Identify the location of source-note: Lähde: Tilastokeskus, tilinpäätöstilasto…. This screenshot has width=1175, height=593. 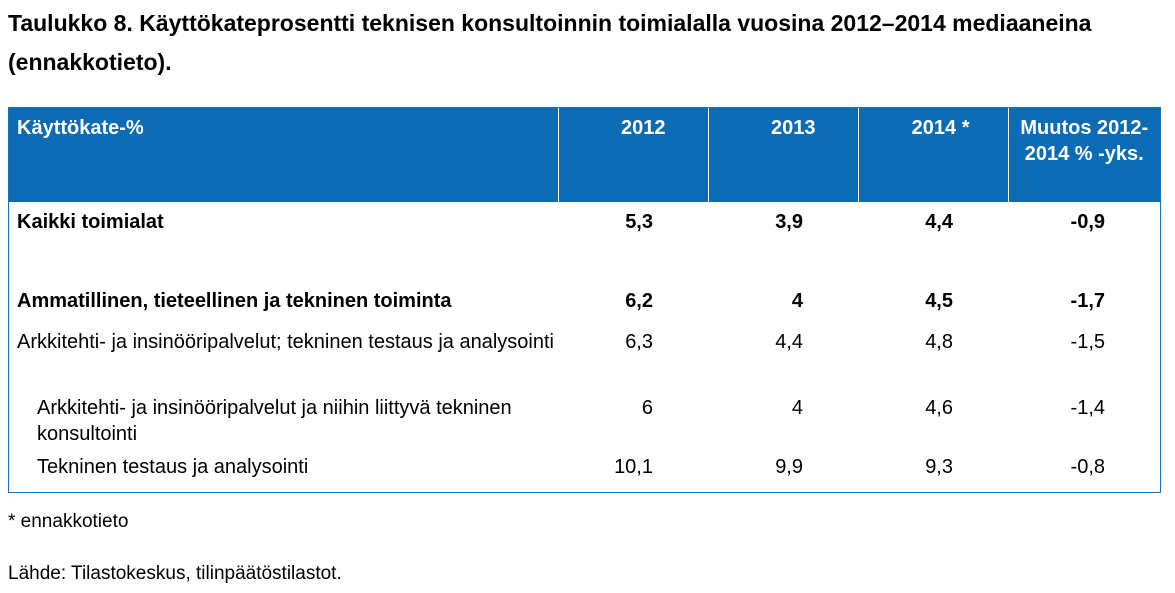
(175, 573).